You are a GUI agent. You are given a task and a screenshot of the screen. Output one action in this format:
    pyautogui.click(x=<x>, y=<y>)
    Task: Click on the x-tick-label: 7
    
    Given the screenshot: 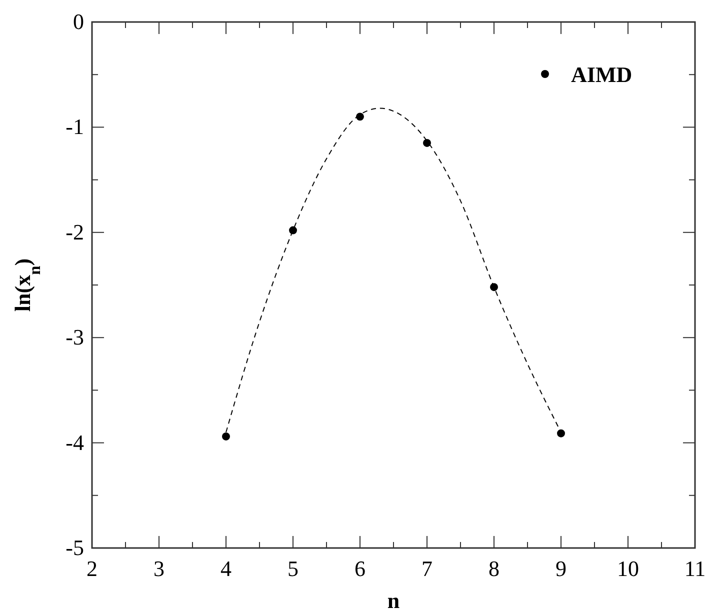 What is the action you would take?
    pyautogui.click(x=427, y=568)
    